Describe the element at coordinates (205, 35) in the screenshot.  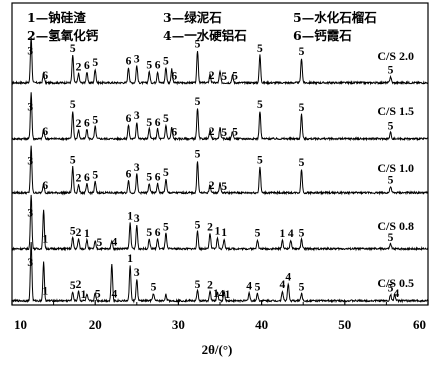
I see `legend-entry-4: 4—一水硬铝石` at that location.